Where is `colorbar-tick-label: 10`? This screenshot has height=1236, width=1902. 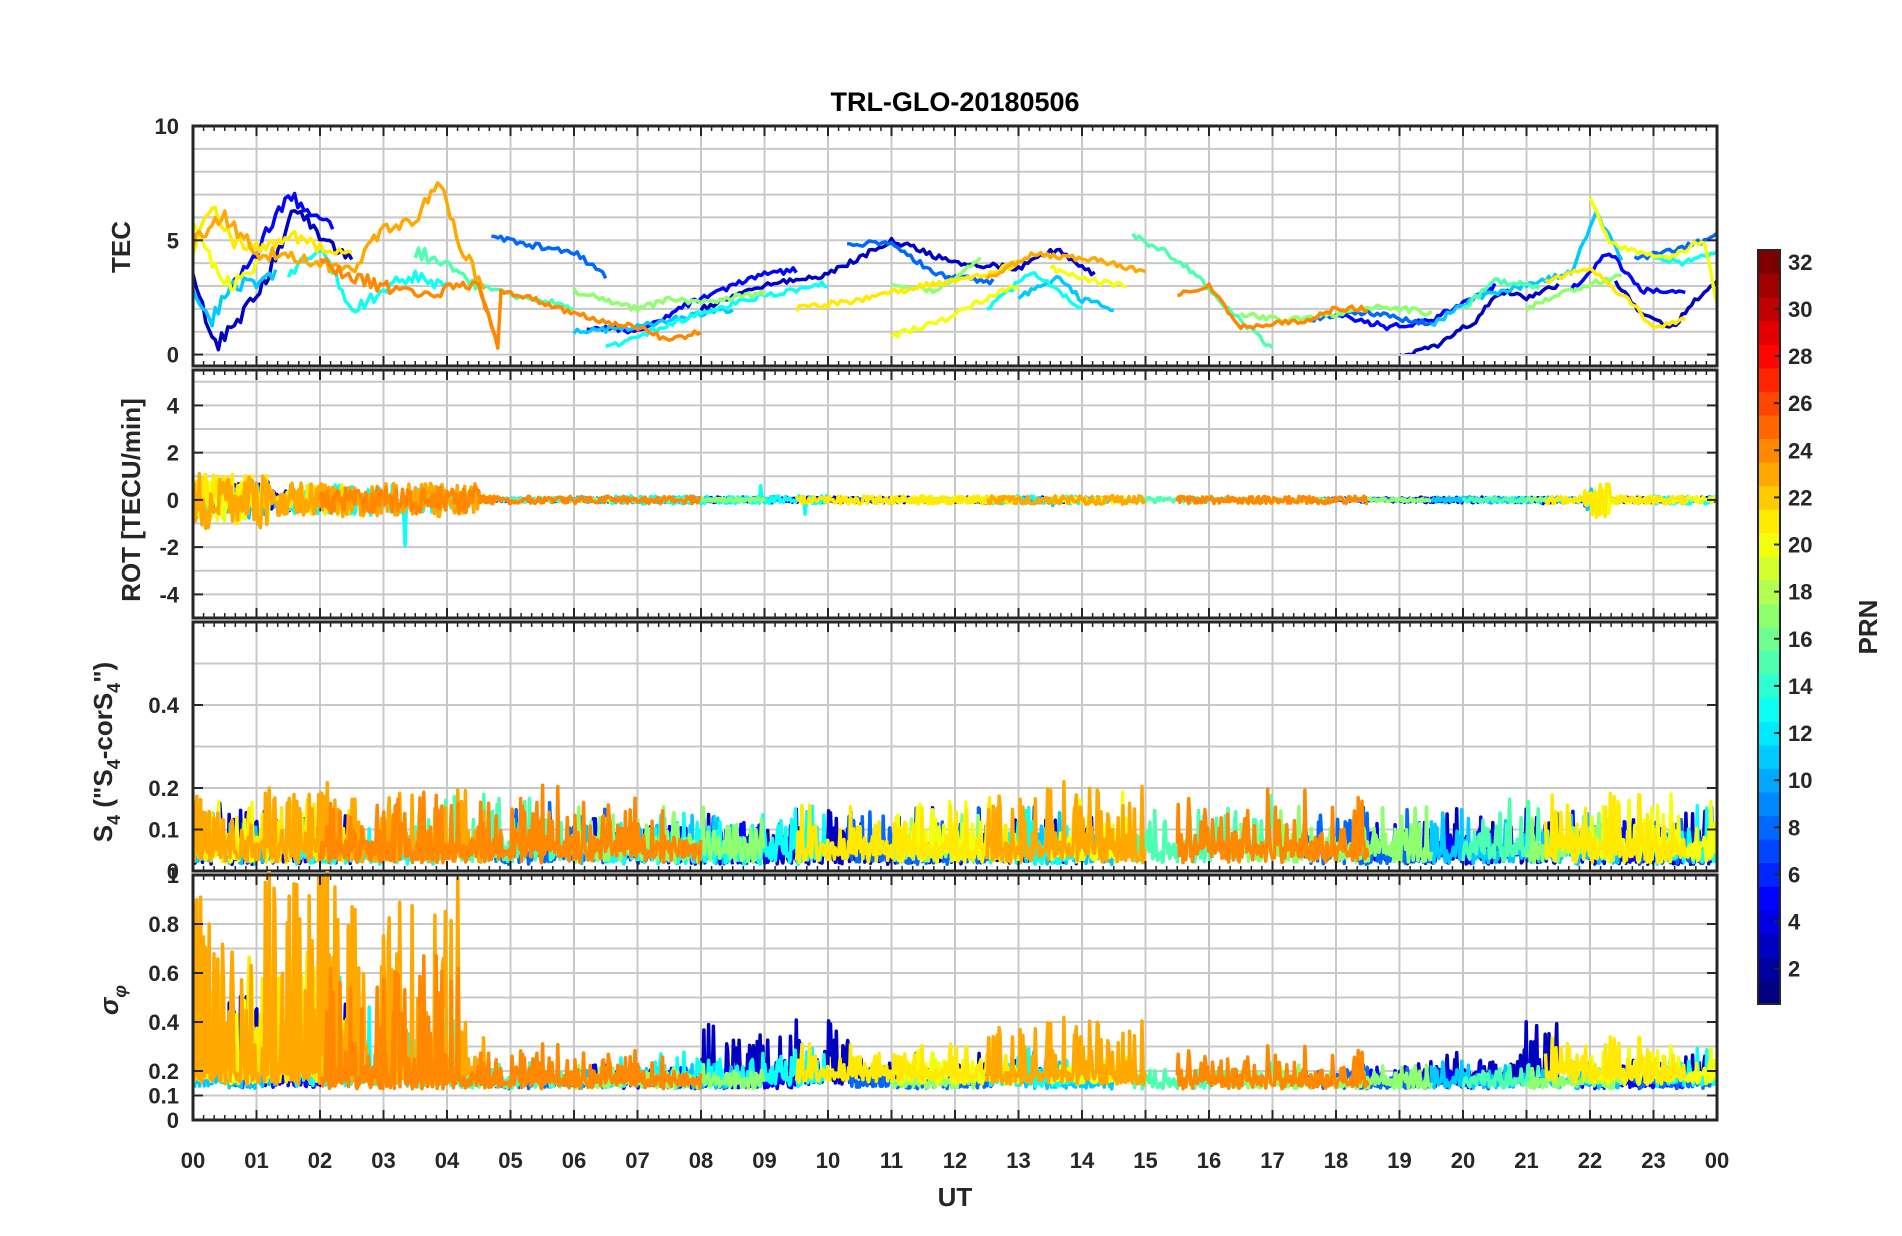 colorbar-tick-label: 10 is located at coordinates (1800, 780).